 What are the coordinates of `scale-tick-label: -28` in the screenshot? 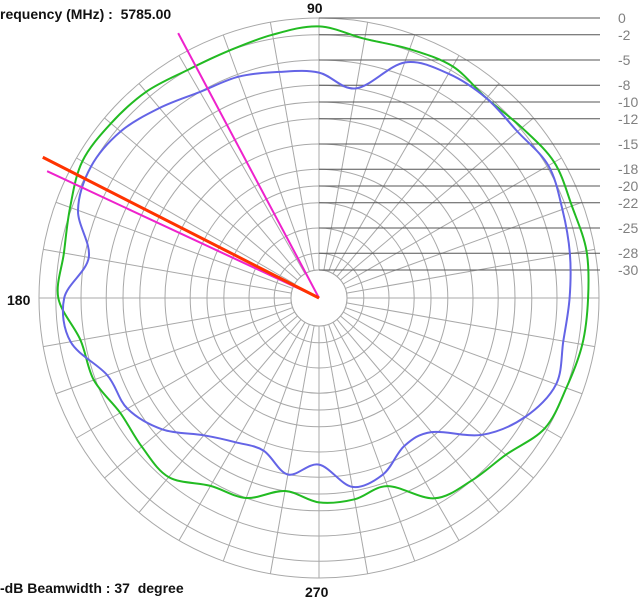 It's located at (628, 253).